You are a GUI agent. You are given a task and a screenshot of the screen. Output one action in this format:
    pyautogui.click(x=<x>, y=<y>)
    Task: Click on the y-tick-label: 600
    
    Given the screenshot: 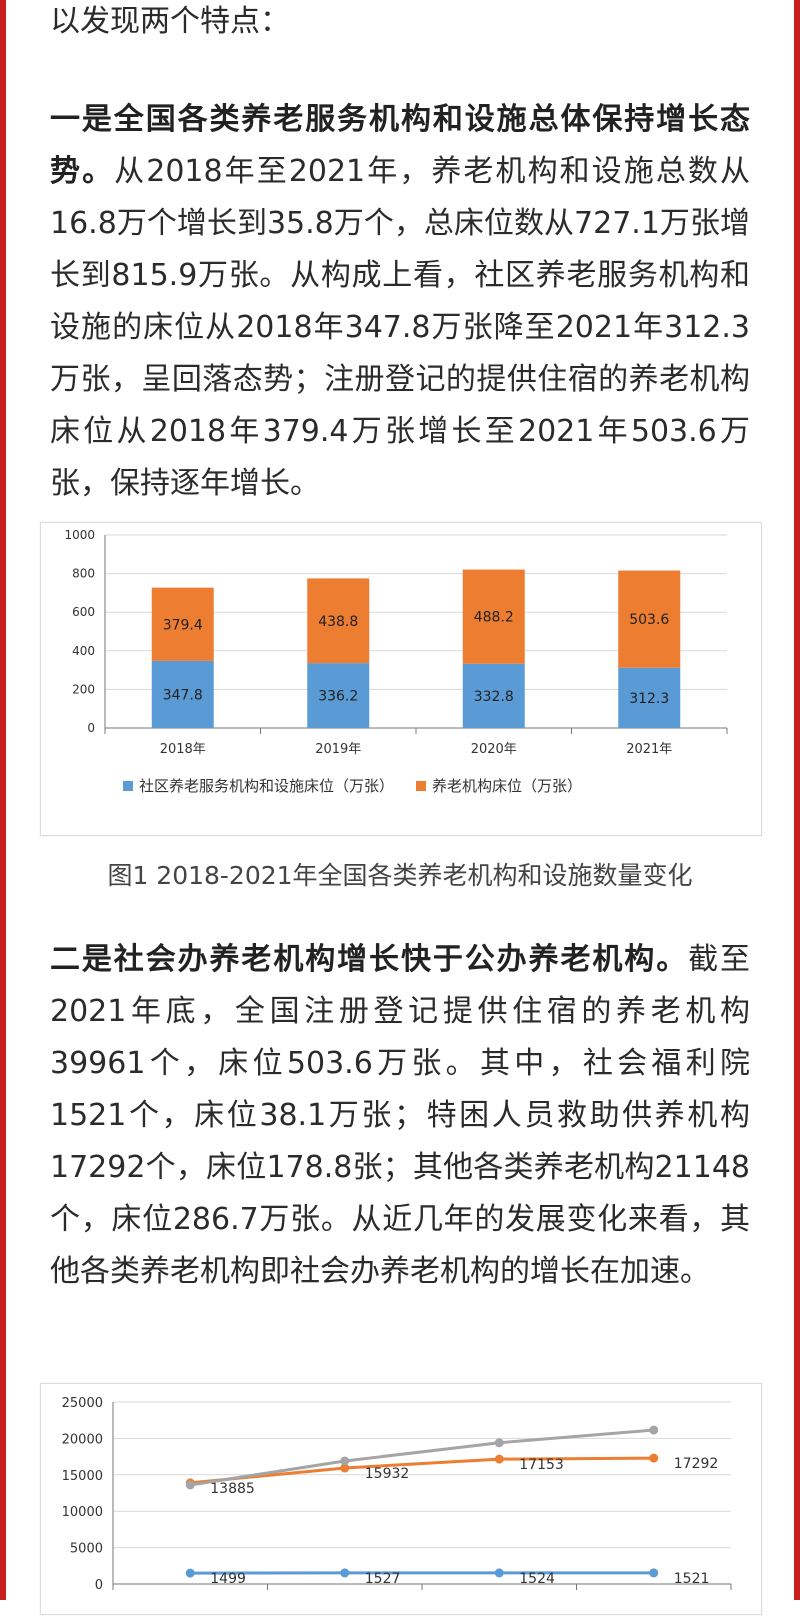 What is the action you would take?
    pyautogui.click(x=83, y=612)
    